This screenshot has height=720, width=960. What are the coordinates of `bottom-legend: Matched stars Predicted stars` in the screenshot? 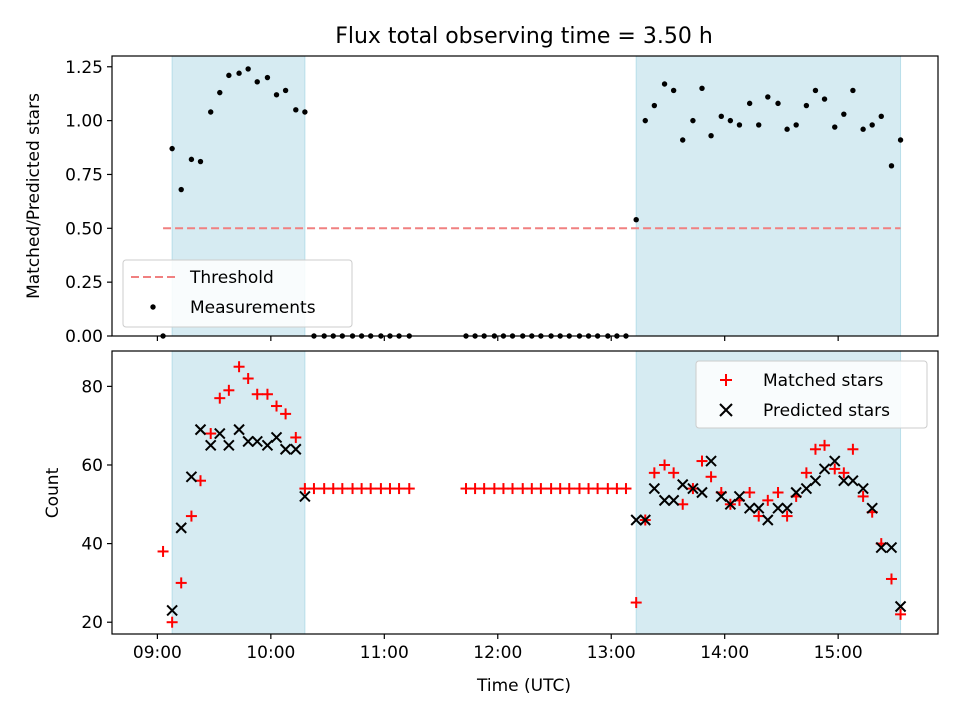 It's located at (811, 394).